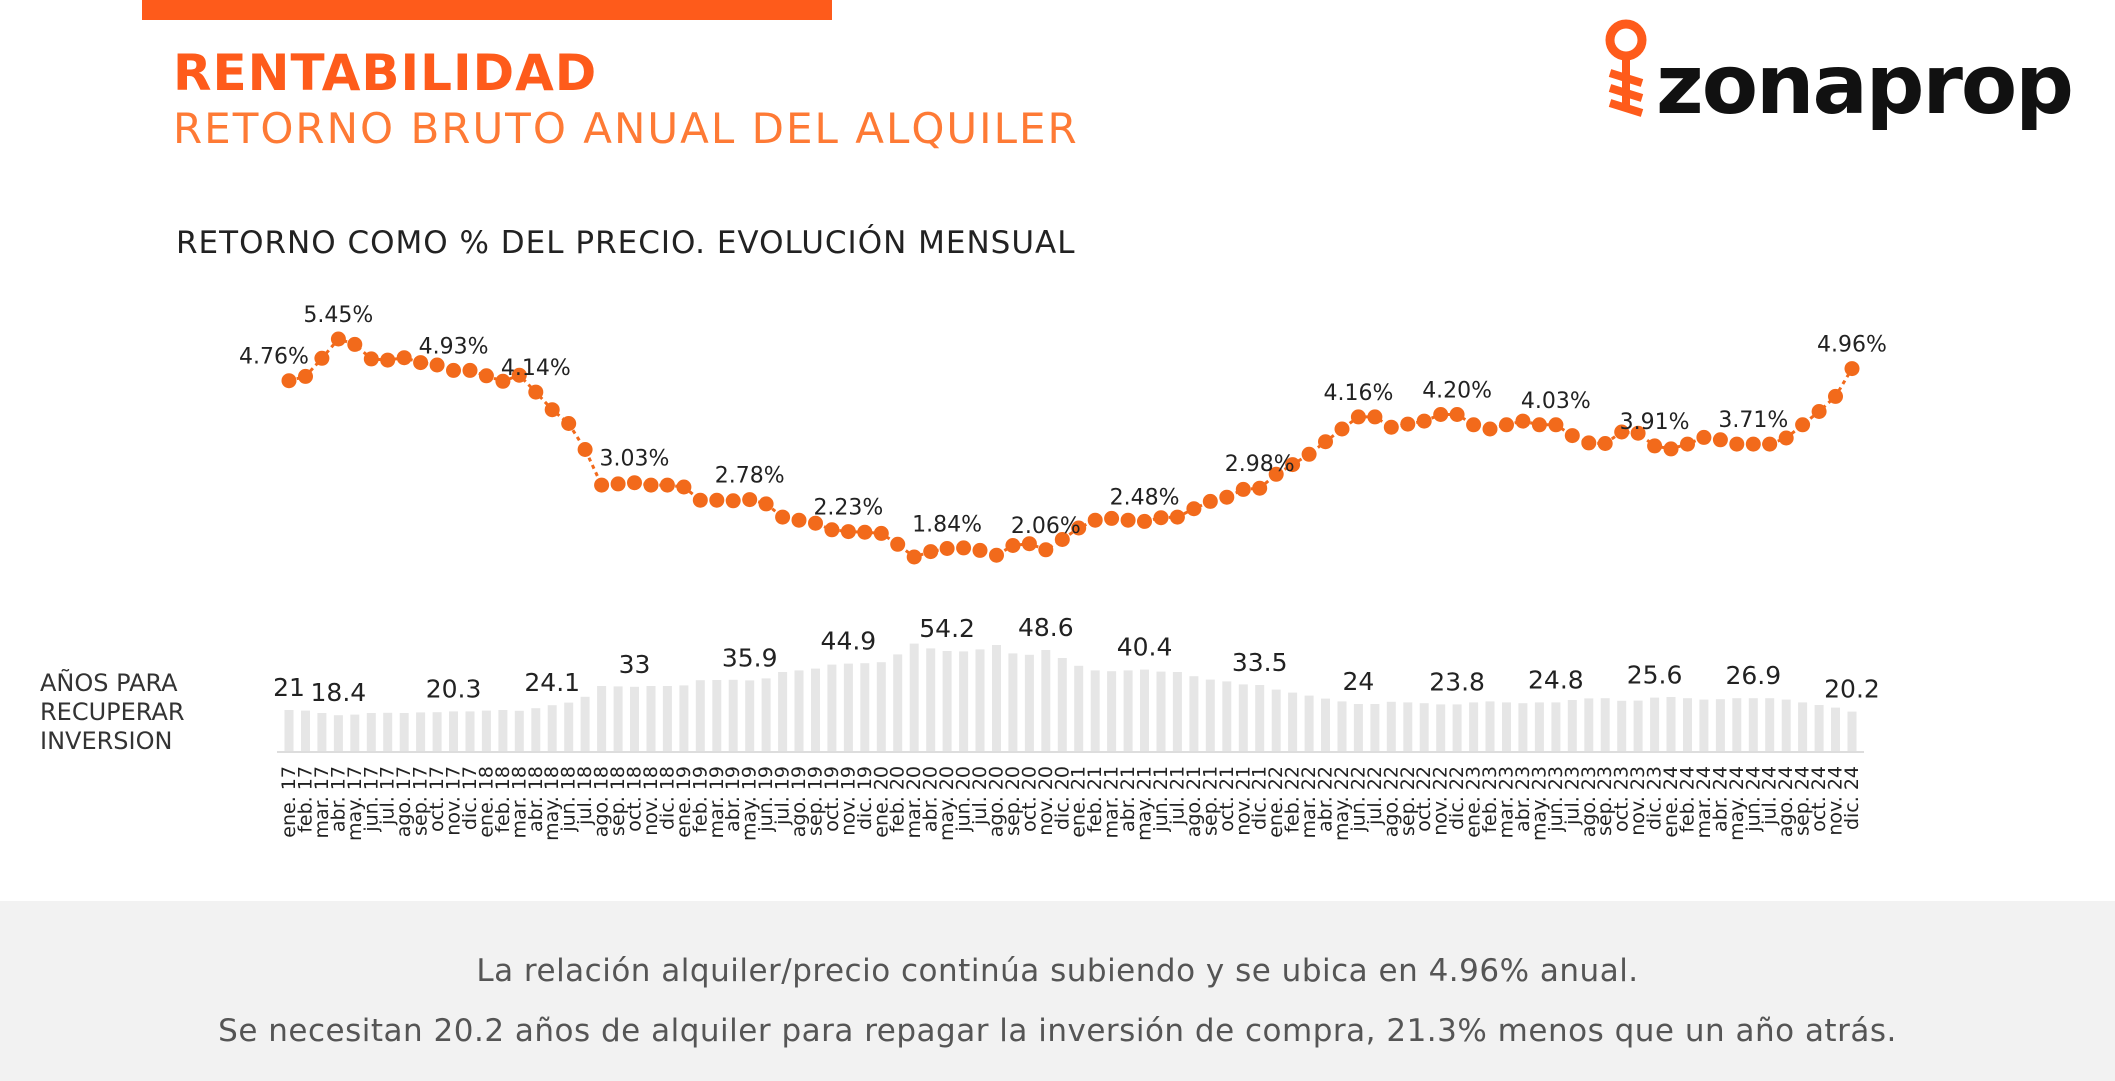  I want to click on x-tick-label: jun. 21, so click(1161, 799).